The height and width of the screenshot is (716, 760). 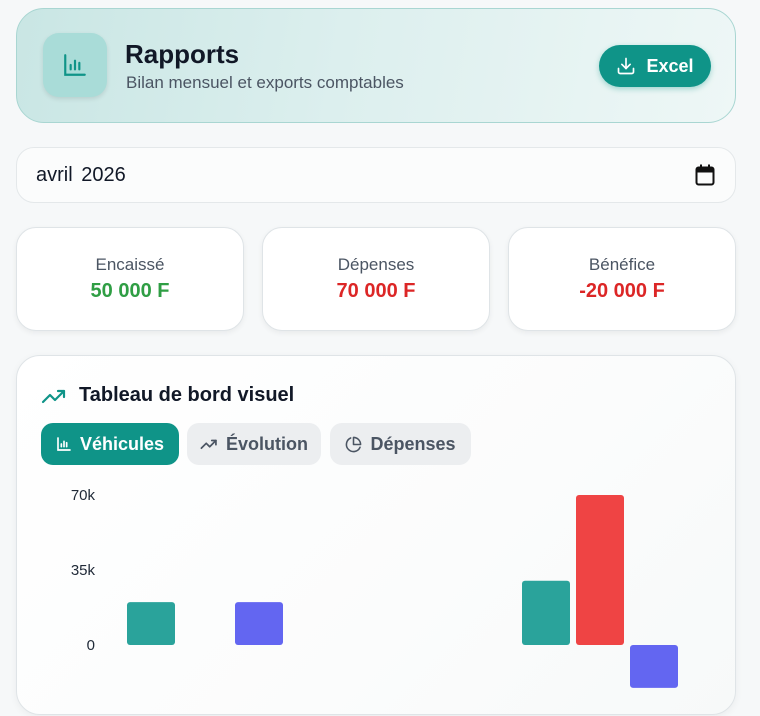 I want to click on tab-depenses: Dépenses, so click(x=400, y=444).